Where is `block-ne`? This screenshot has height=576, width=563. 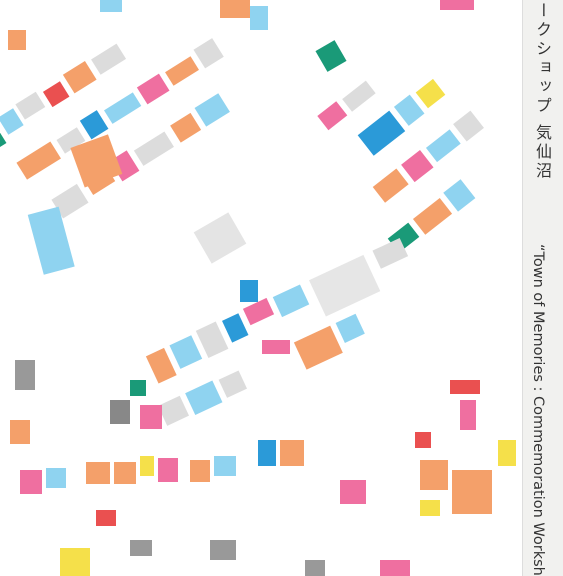 block-ne is located at coordinates (400, 165).